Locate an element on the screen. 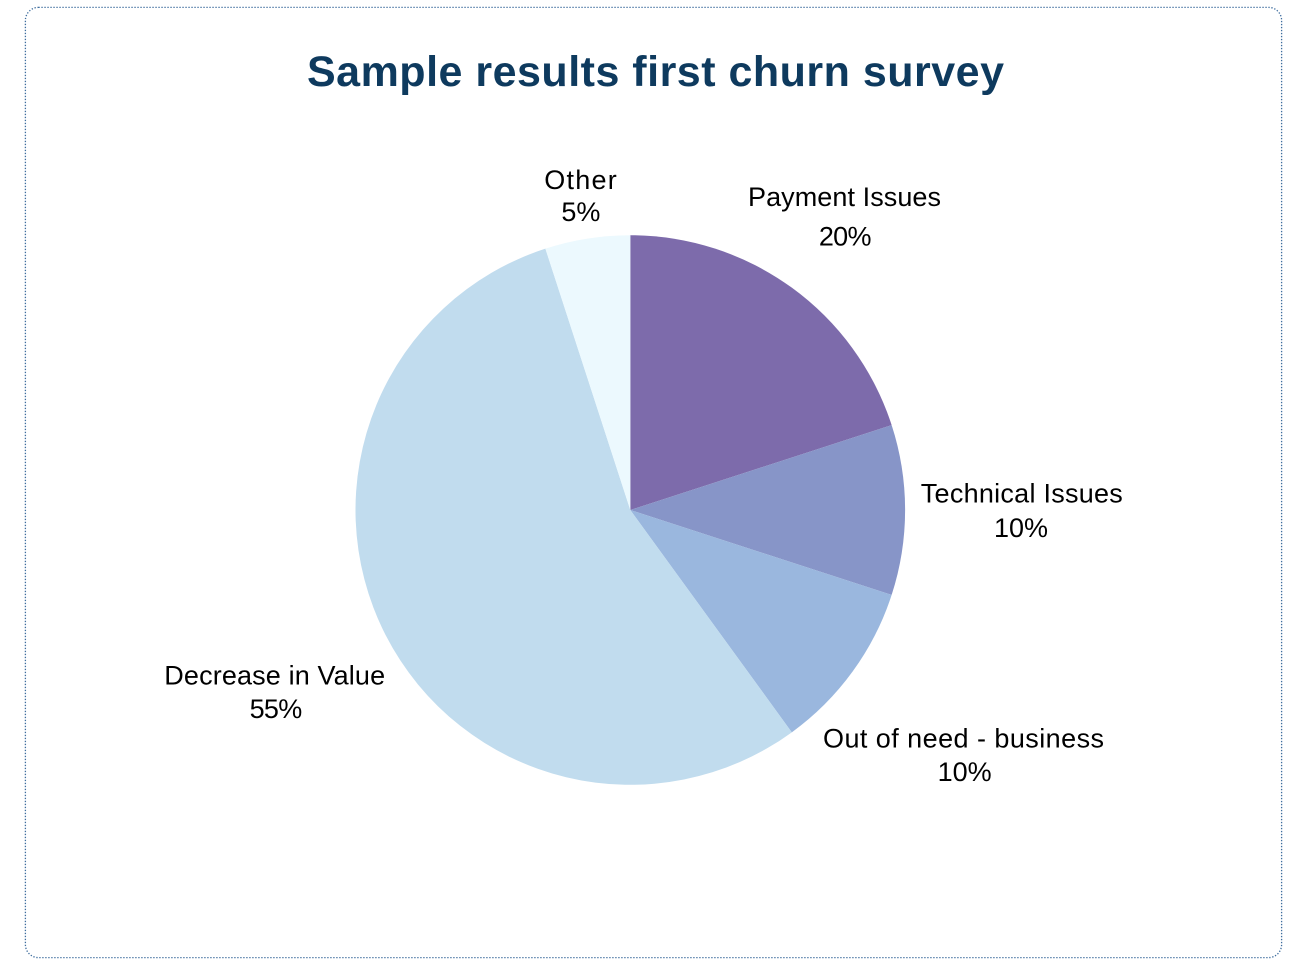  svg-text: Decrease in Value is located at coordinates (274, 676).